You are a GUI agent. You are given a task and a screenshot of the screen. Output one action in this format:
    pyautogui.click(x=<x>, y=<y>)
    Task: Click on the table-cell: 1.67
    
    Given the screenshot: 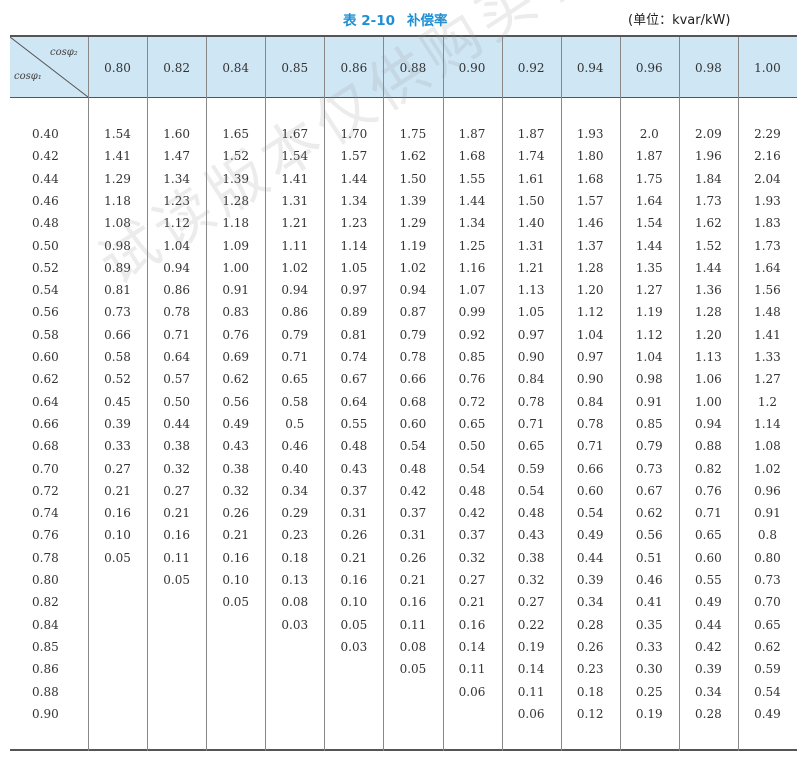 What is the action you would take?
    pyautogui.click(x=295, y=134)
    